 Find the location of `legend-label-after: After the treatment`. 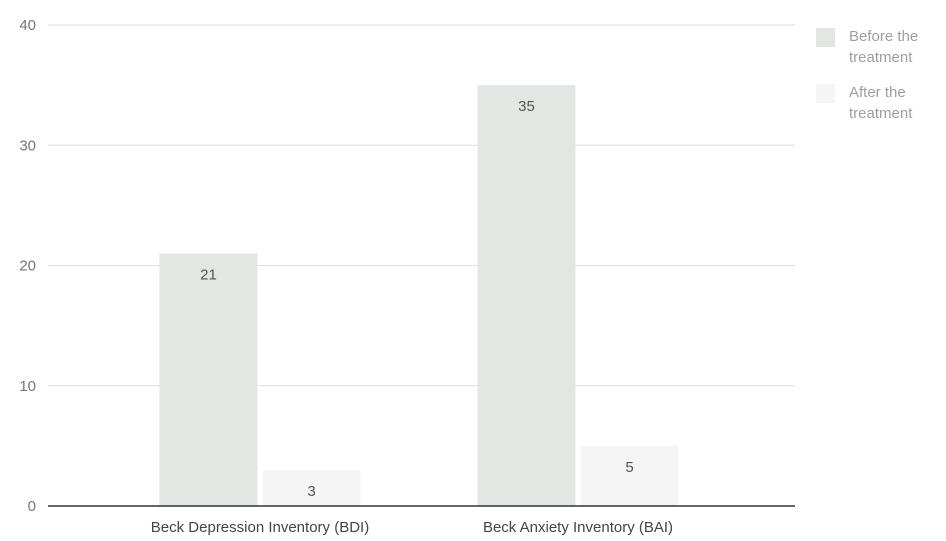

legend-label-after: After the treatment is located at coordinates (881, 103).